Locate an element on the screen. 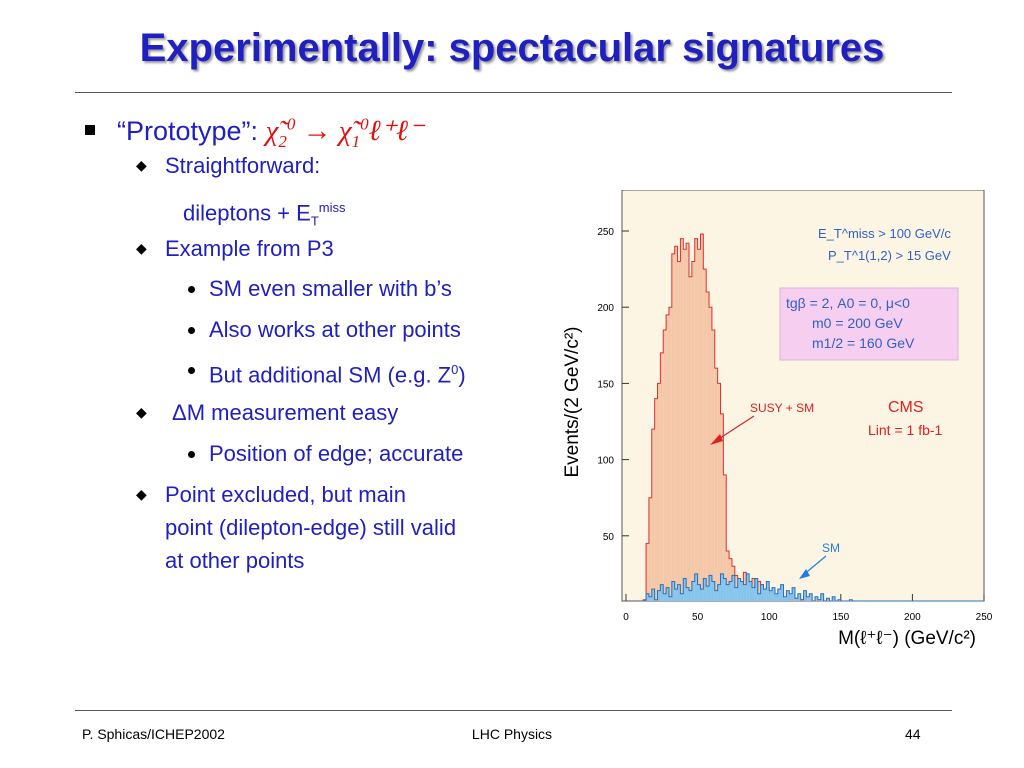 The image size is (1024, 768). x-tick-label: 50 is located at coordinates (698, 617).